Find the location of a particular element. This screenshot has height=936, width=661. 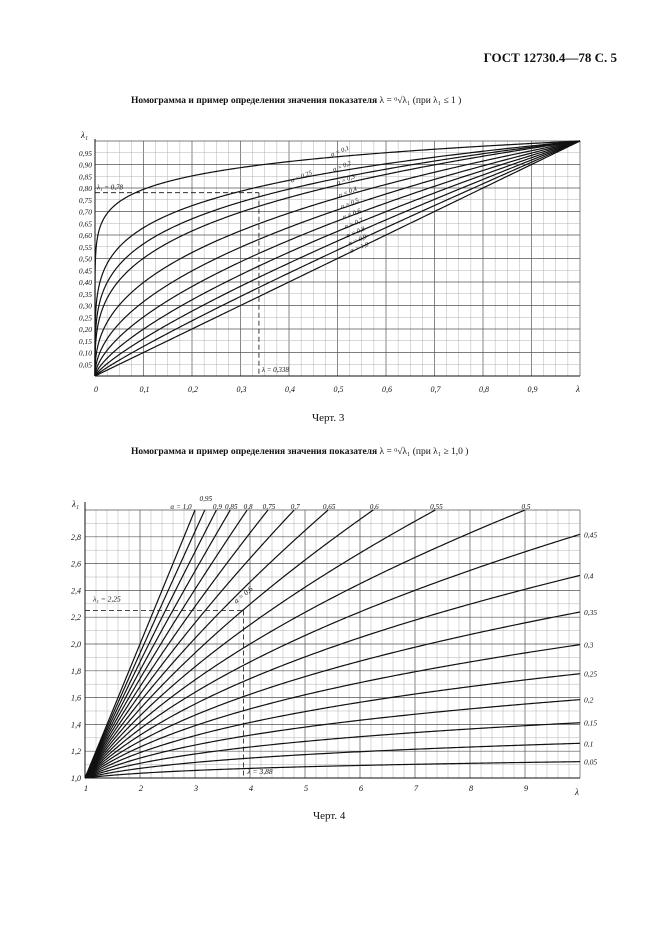

chart3-example-lines is located at coordinates (177, 284).